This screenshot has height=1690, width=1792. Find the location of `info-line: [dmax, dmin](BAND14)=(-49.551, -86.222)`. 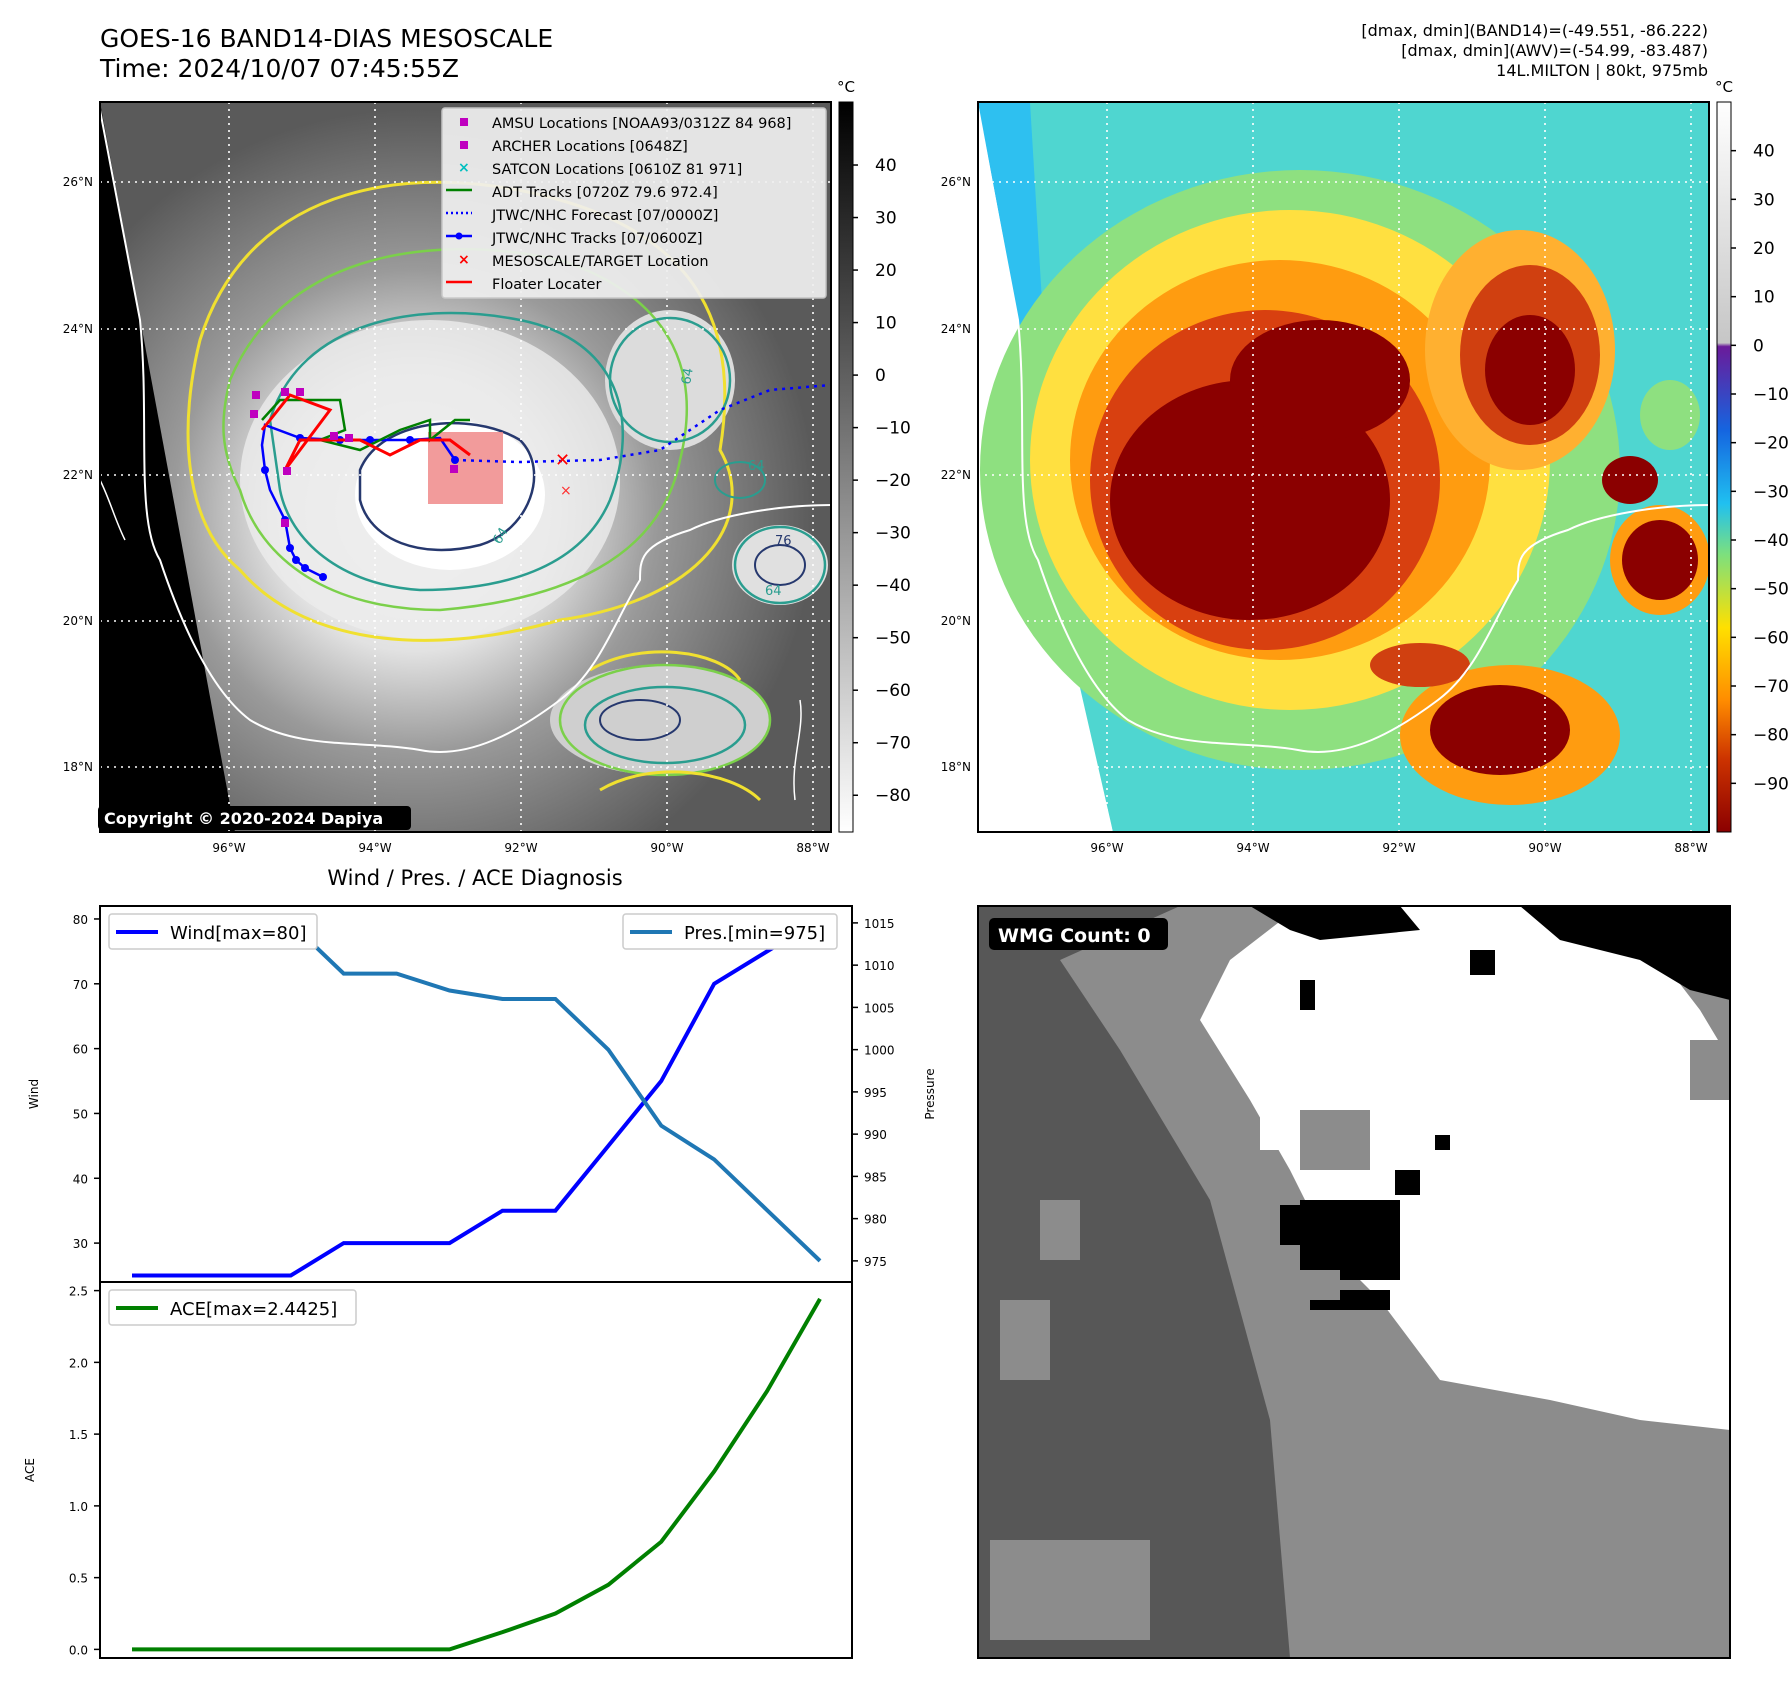

info-line: [dmax, dmin](BAND14)=(-49.551, -86.222) is located at coordinates (1534, 30).